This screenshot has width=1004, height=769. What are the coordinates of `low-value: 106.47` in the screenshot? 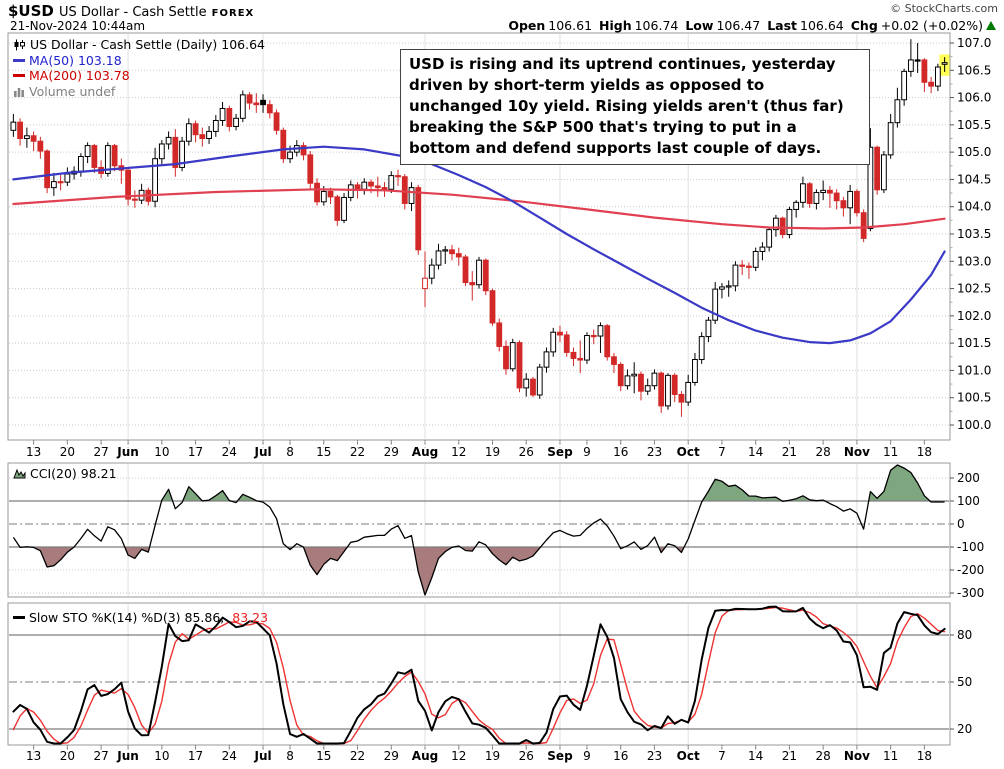 It's located at (738, 25).